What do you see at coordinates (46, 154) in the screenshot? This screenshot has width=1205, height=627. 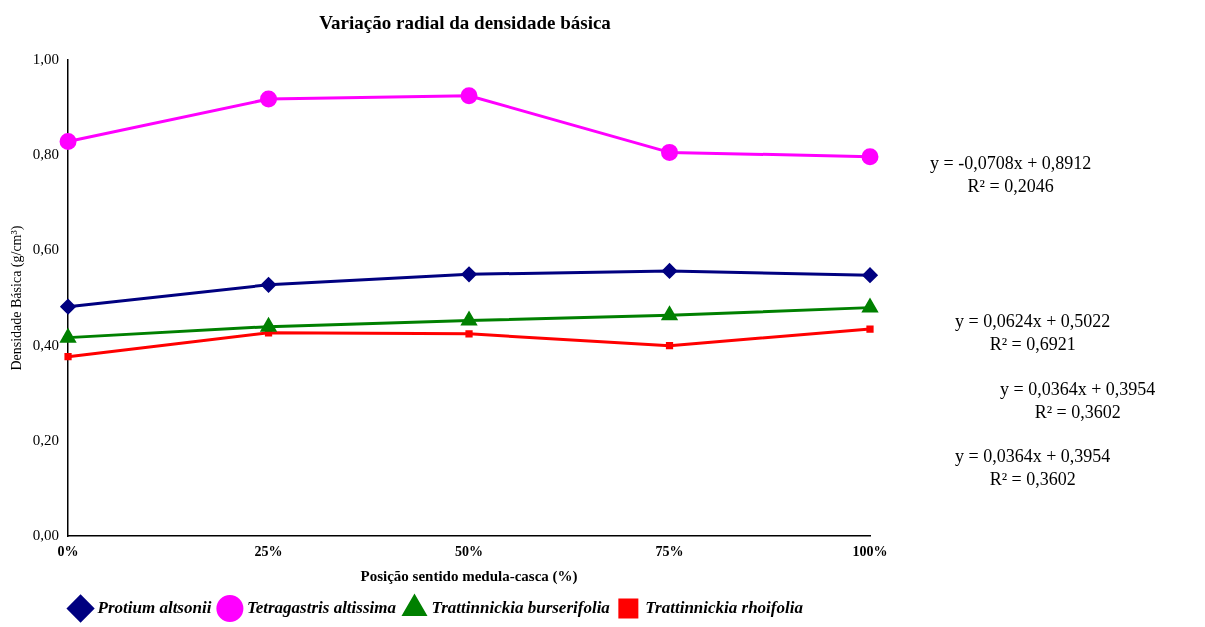 I see `y-tick-label: 0,80` at bounding box center [46, 154].